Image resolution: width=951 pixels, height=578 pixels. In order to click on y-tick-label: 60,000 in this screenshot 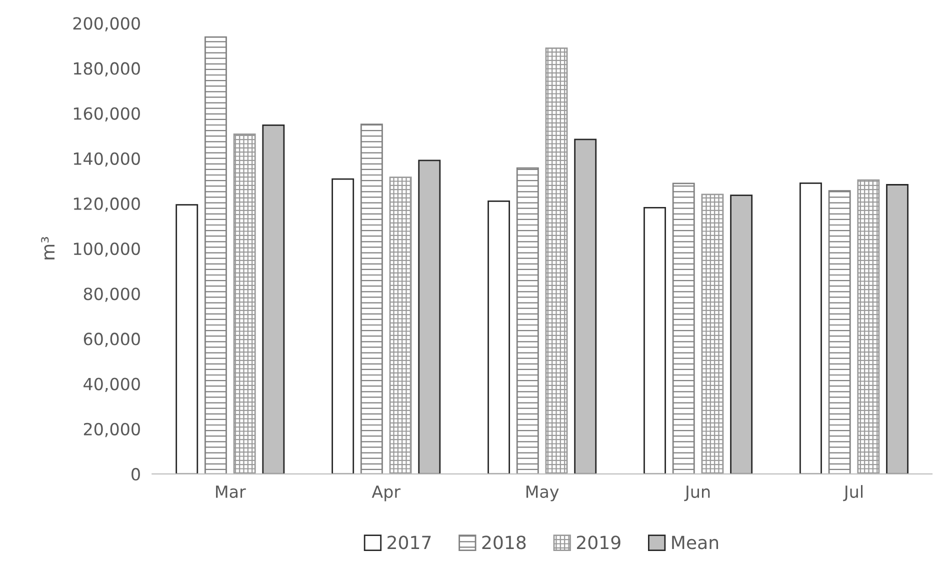, I will do `click(112, 339)`.